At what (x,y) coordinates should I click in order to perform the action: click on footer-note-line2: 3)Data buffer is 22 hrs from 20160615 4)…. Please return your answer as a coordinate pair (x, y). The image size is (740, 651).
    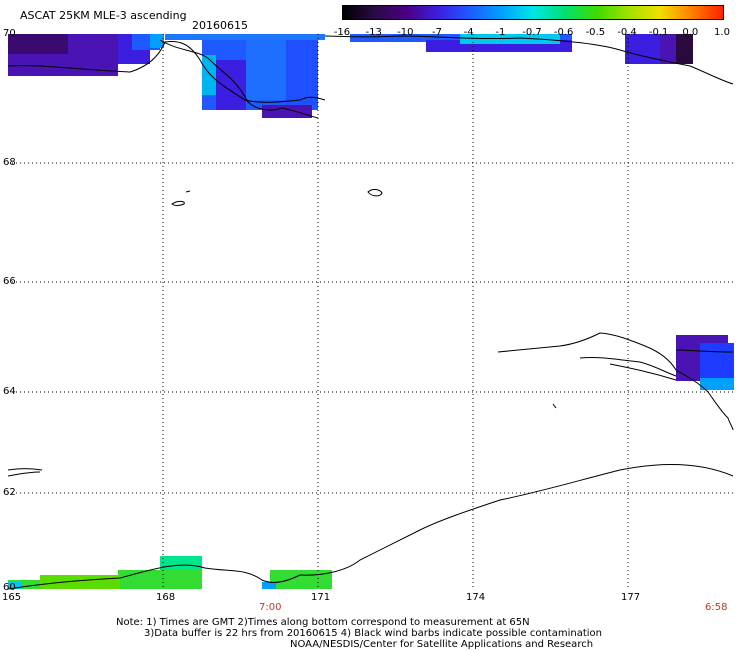
    Looking at the image, I should click on (373, 633).